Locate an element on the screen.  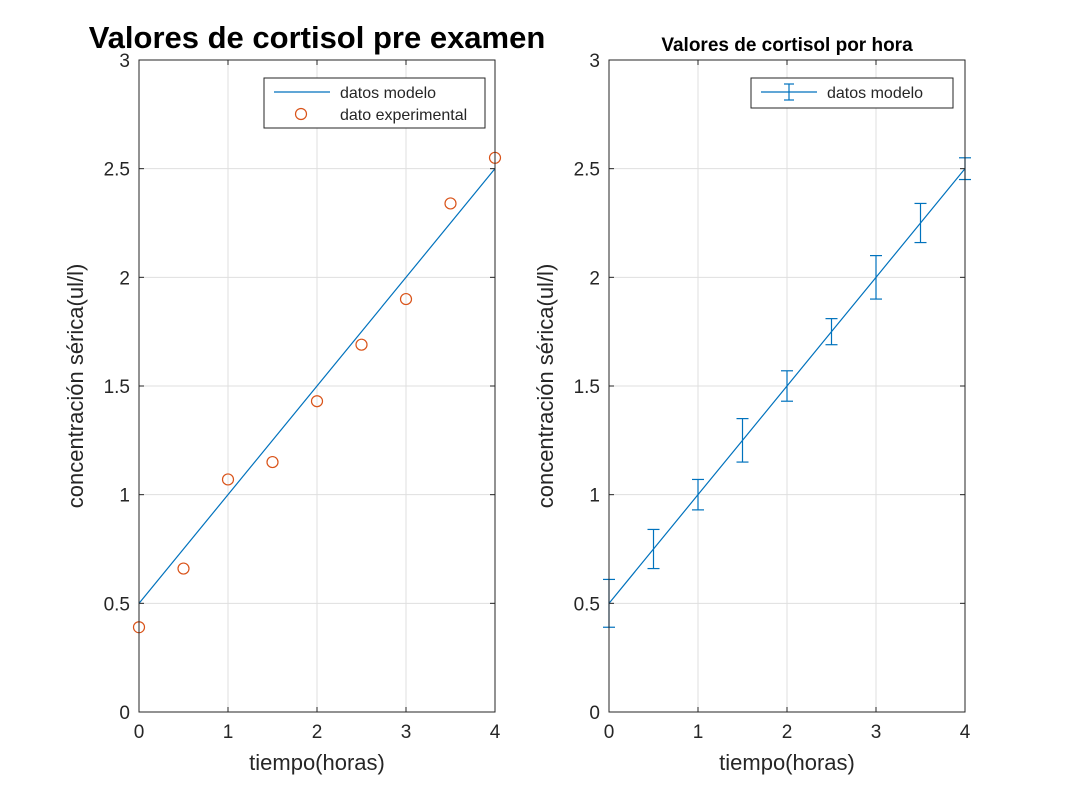
legend-swatch-marker is located at coordinates (301, 114).